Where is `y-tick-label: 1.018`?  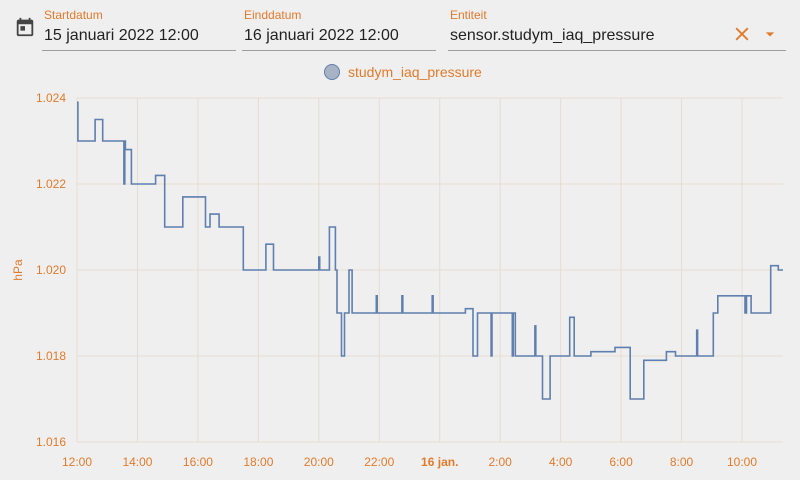
y-tick-label: 1.018 is located at coordinates (51, 356).